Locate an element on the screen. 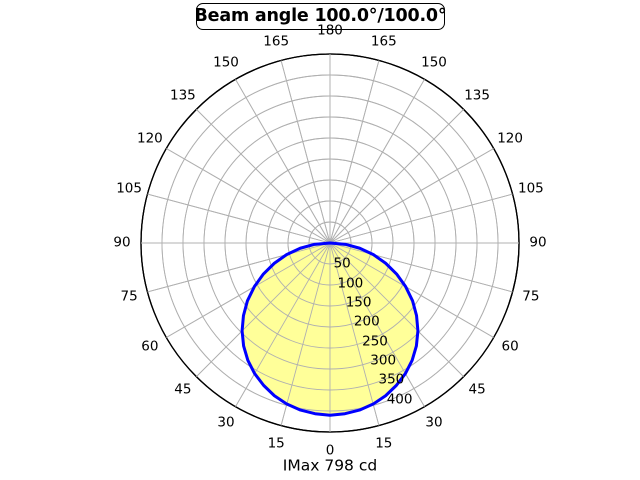 Image resolution: width=640 pixels, height=480 pixels. chart-title-box: Beam angle 100.0°/100.0° is located at coordinates (320, 16).